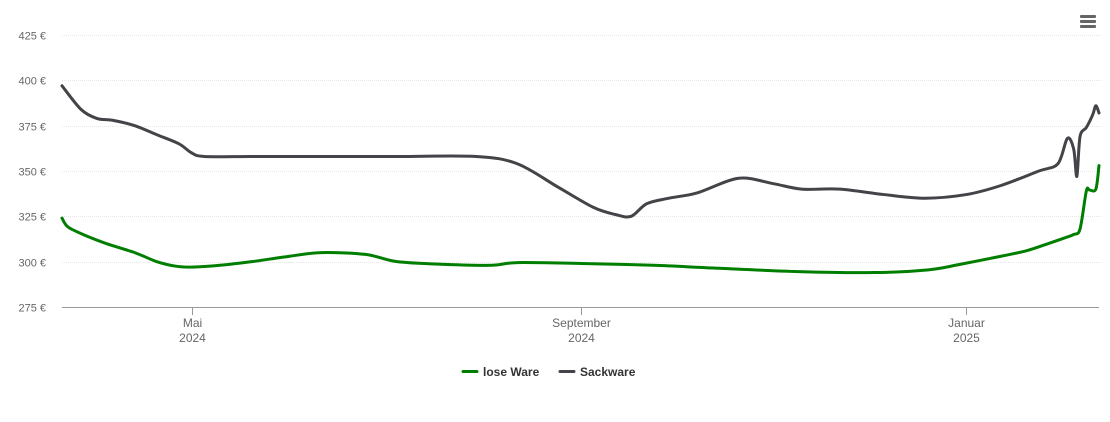  Describe the element at coordinates (32, 218) in the screenshot. I see `y-tick-label: 325 €` at that location.